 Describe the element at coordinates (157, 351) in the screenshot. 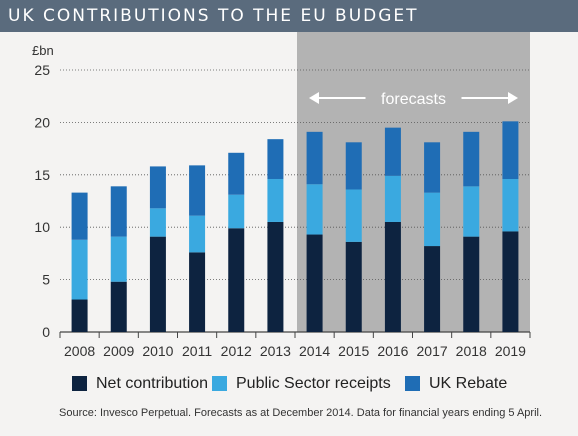

I see `x-tick-label-2010: 2010` at that location.